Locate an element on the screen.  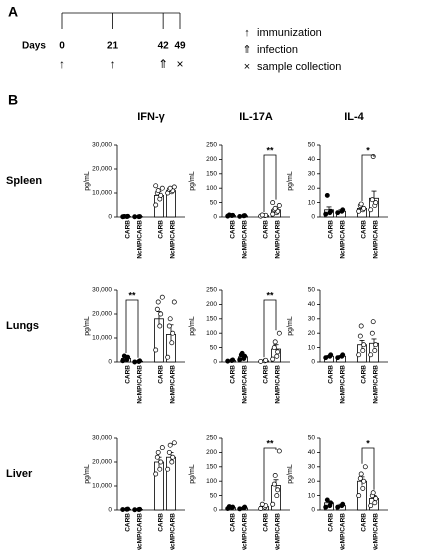
y-tick-label: 40 is located at coordinates (312, 452).